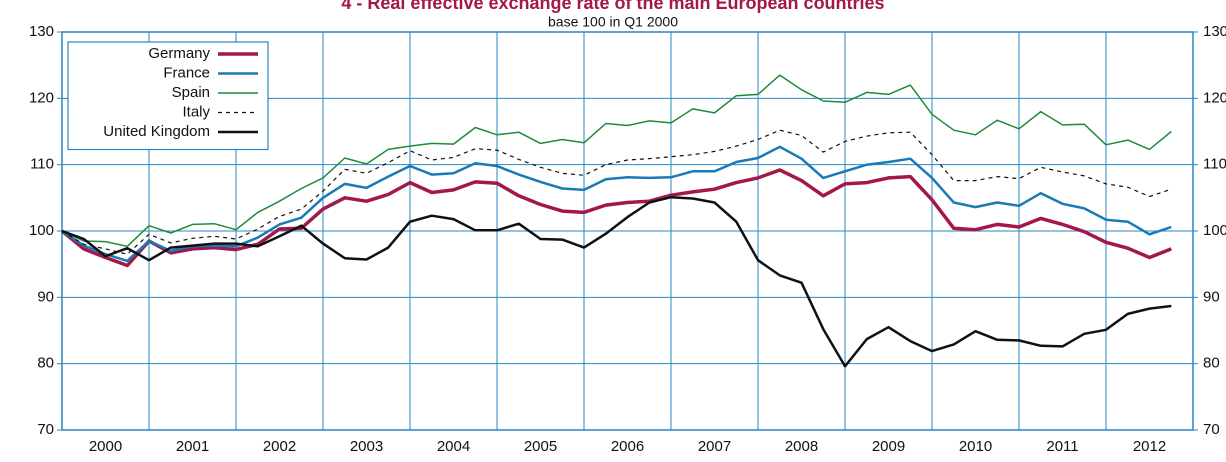  Describe the element at coordinates (45, 429) in the screenshot. I see `y-tick-label: 70` at that location.